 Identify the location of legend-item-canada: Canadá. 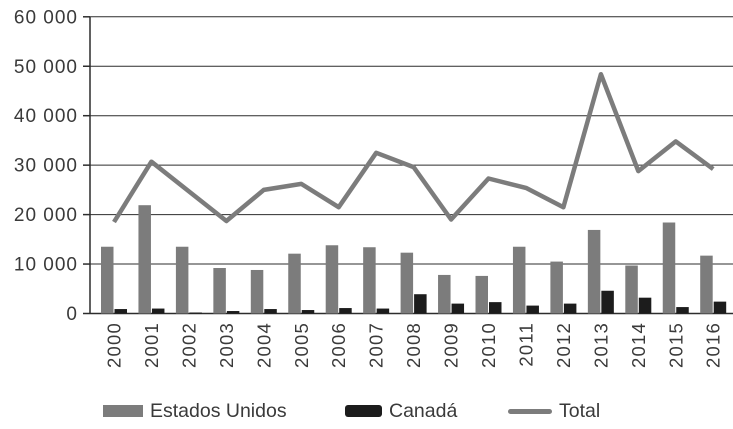
(401, 411).